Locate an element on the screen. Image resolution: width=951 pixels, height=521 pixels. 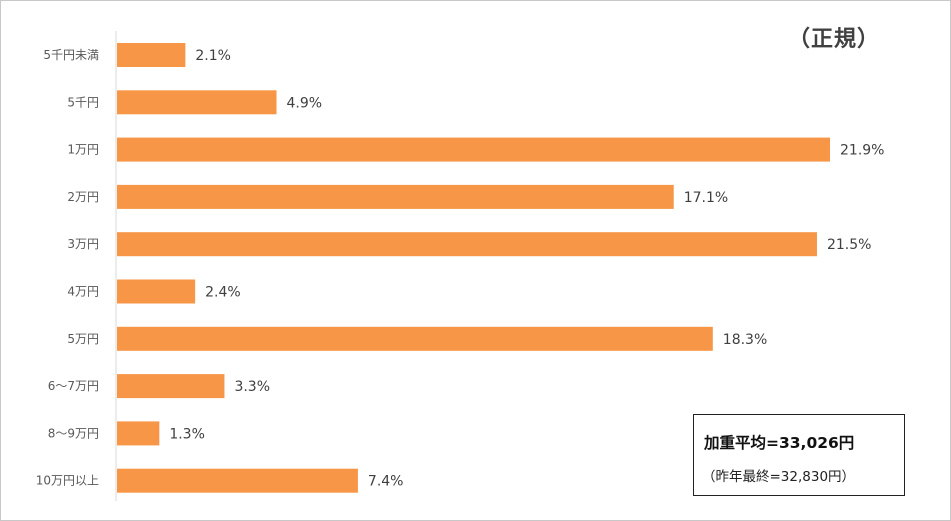
category-label-5: 4万円 is located at coordinates (83, 292).